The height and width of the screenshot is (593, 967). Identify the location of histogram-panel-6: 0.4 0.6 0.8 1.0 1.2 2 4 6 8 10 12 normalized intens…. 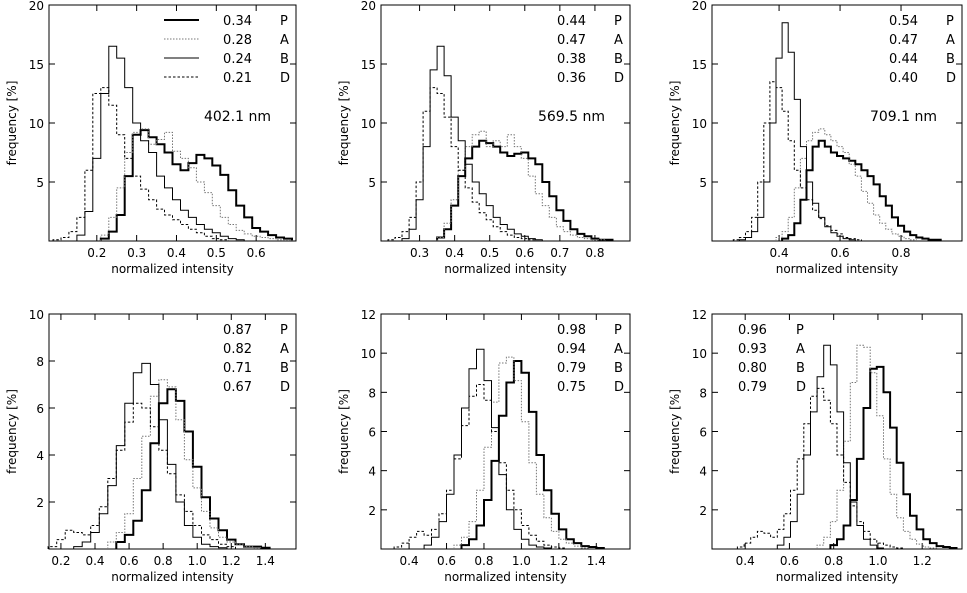
(815, 446).